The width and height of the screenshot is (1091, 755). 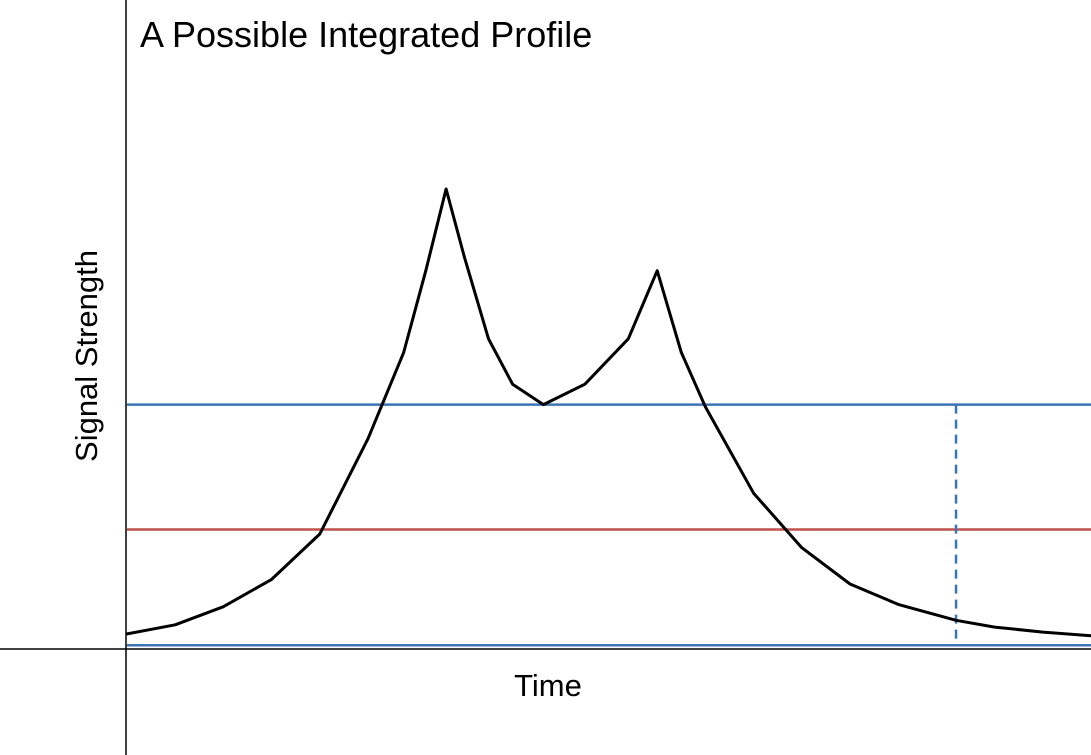 I want to click on x-axis-label: Time, so click(x=548, y=685).